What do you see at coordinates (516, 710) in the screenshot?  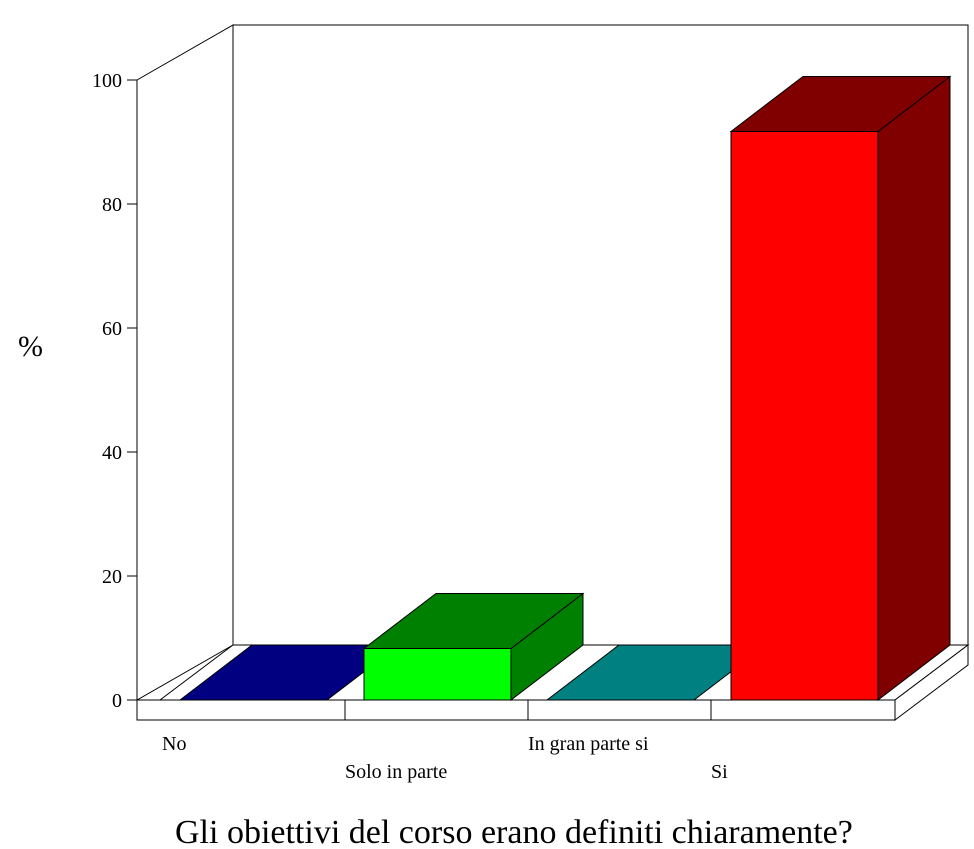 I see `floor-edge` at bounding box center [516, 710].